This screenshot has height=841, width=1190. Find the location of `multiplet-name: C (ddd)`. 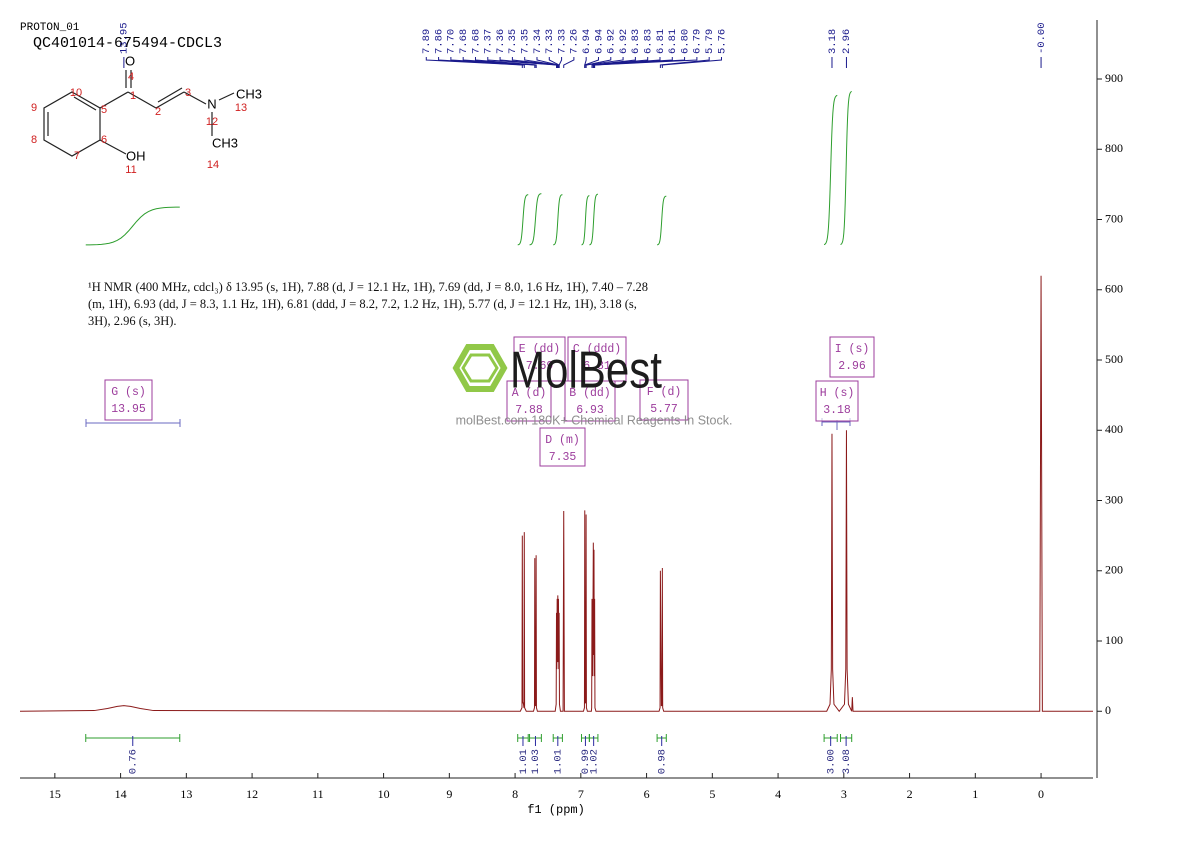

multiplet-name: C (ddd) is located at coordinates (597, 349).